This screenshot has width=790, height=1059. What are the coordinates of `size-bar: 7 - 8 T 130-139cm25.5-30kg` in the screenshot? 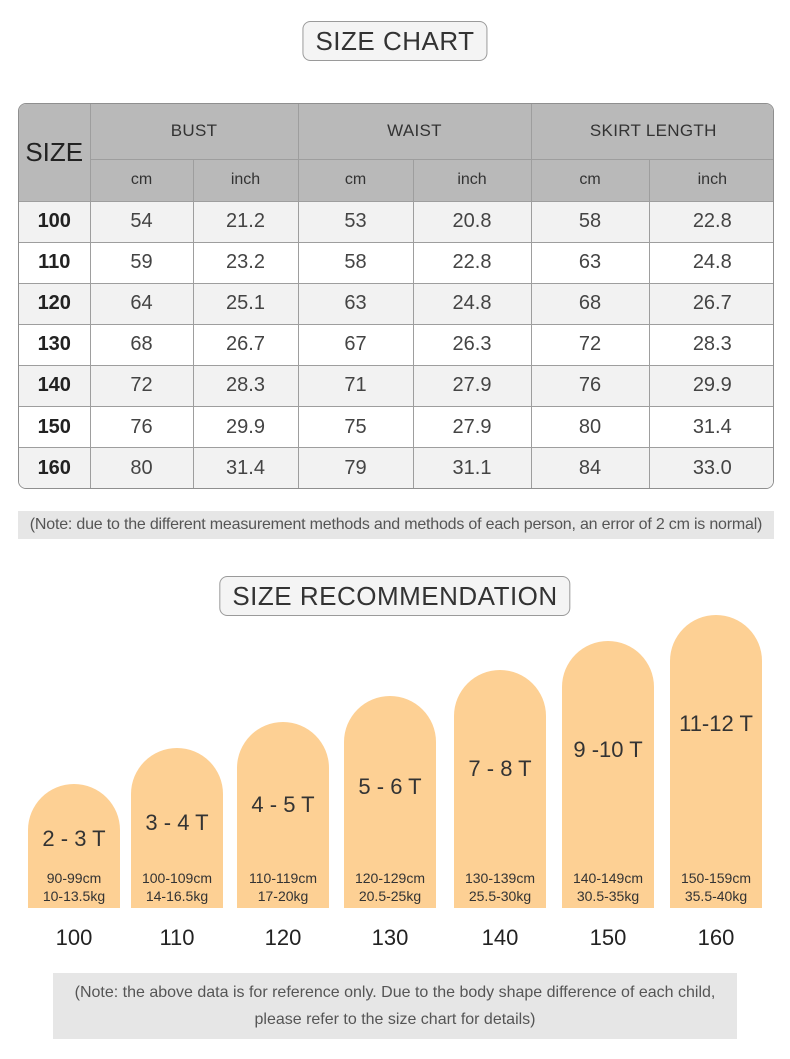 It's located at (500, 789).